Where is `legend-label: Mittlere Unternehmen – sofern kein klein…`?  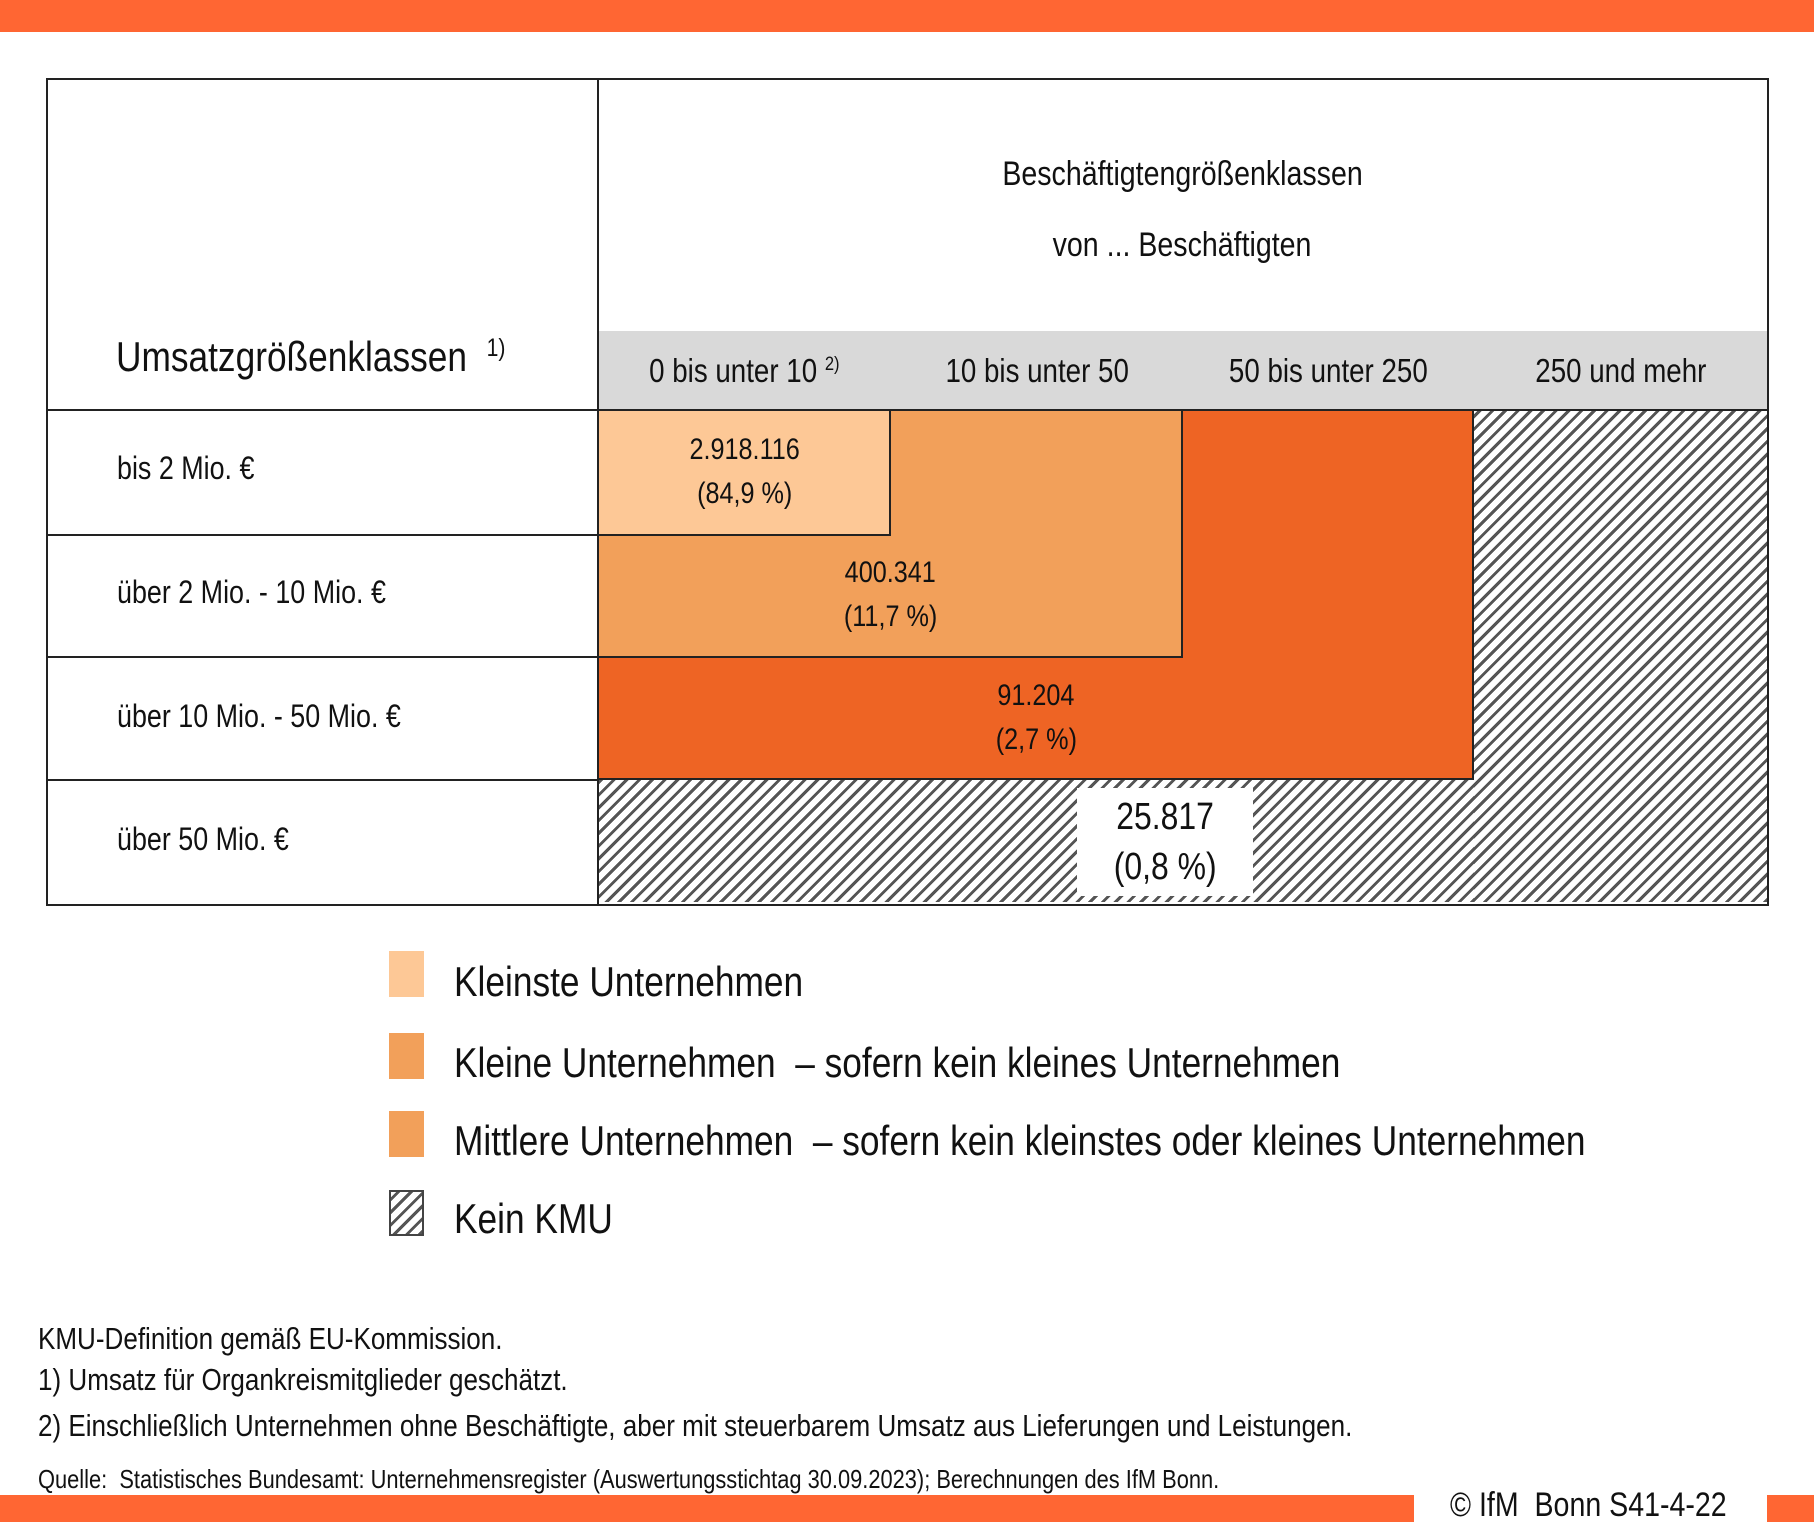 legend-label: Mittlere Unternehmen – sofern kein klein… is located at coordinates (1020, 1140).